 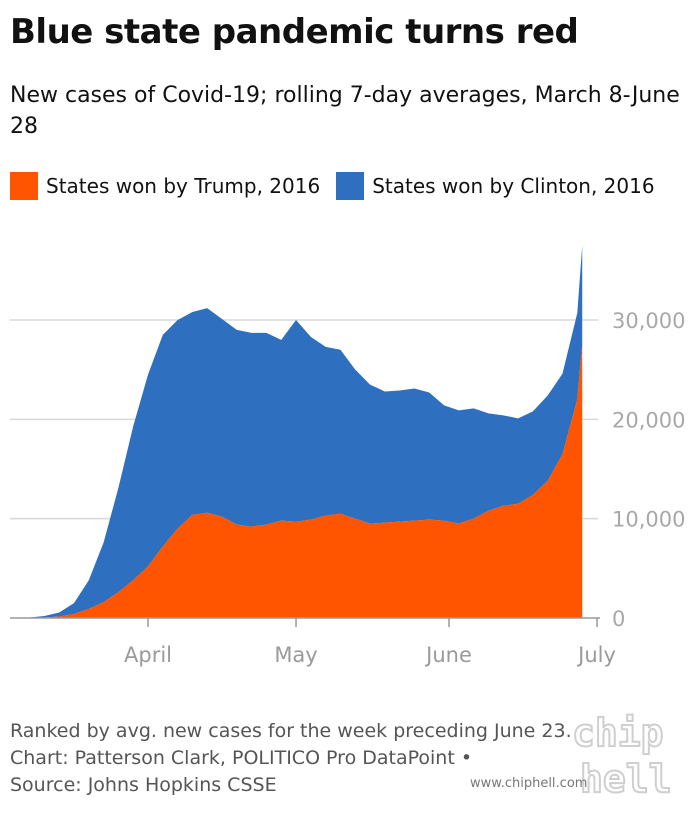 I want to click on legend-label-clinton: States won by Clinton, 2016, so click(x=513, y=186).